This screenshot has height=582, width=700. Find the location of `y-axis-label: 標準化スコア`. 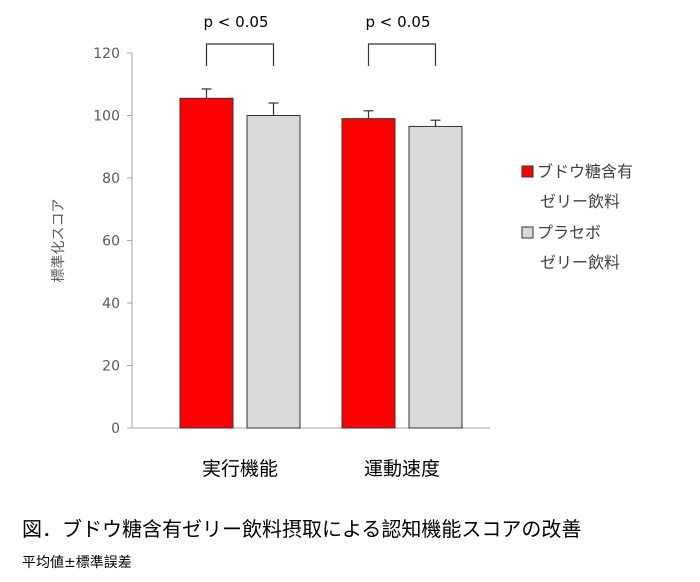

y-axis-label: 標準化スコア is located at coordinates (59, 241).